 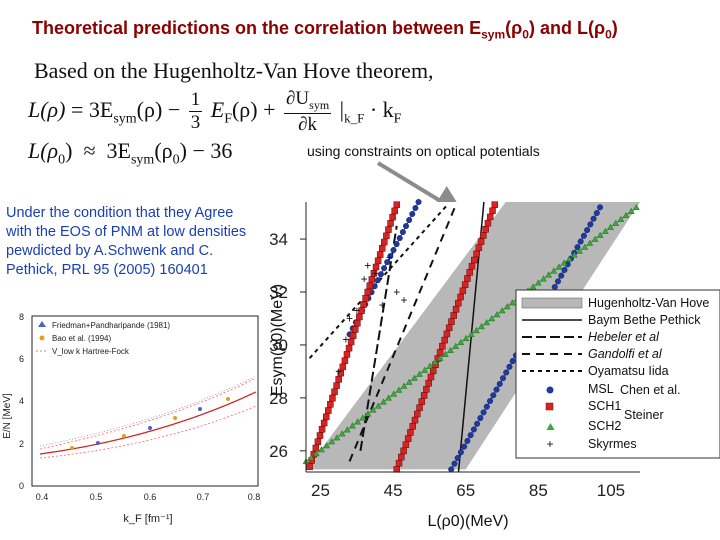 What do you see at coordinates (644, 415) in the screenshot?
I see `annotation-steiner: Steiner` at bounding box center [644, 415].